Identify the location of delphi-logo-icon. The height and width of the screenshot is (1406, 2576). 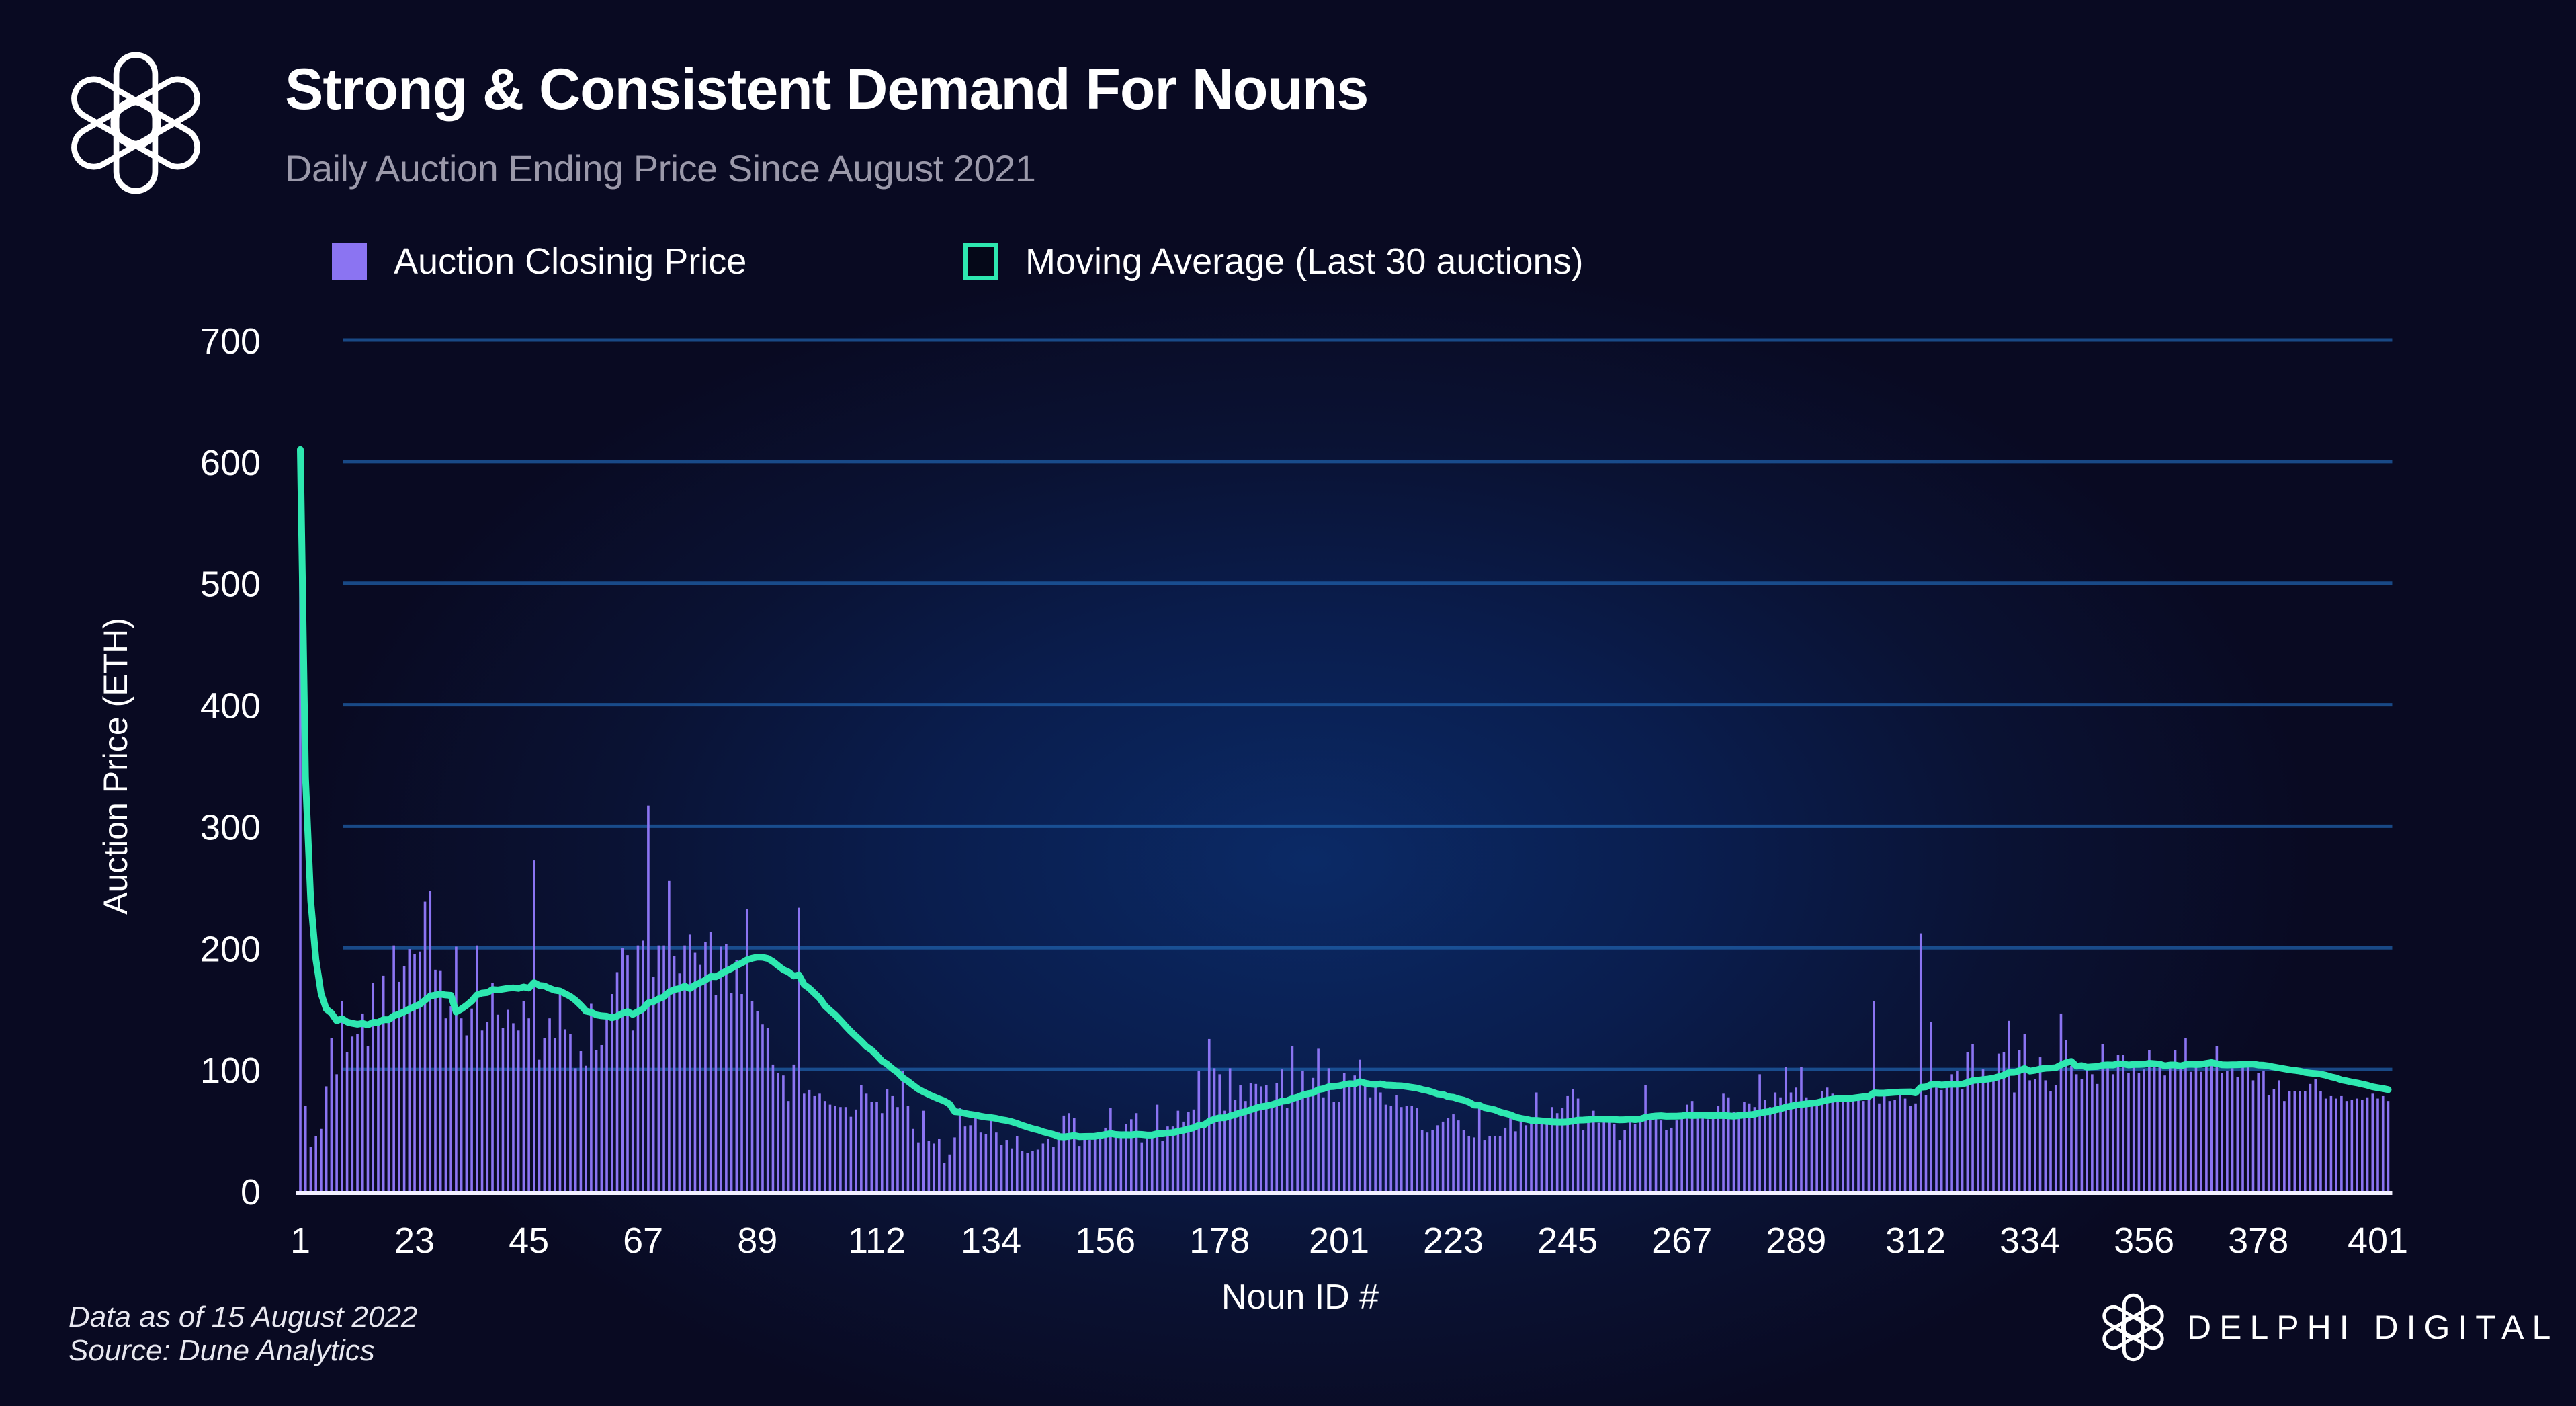
(2133, 1327).